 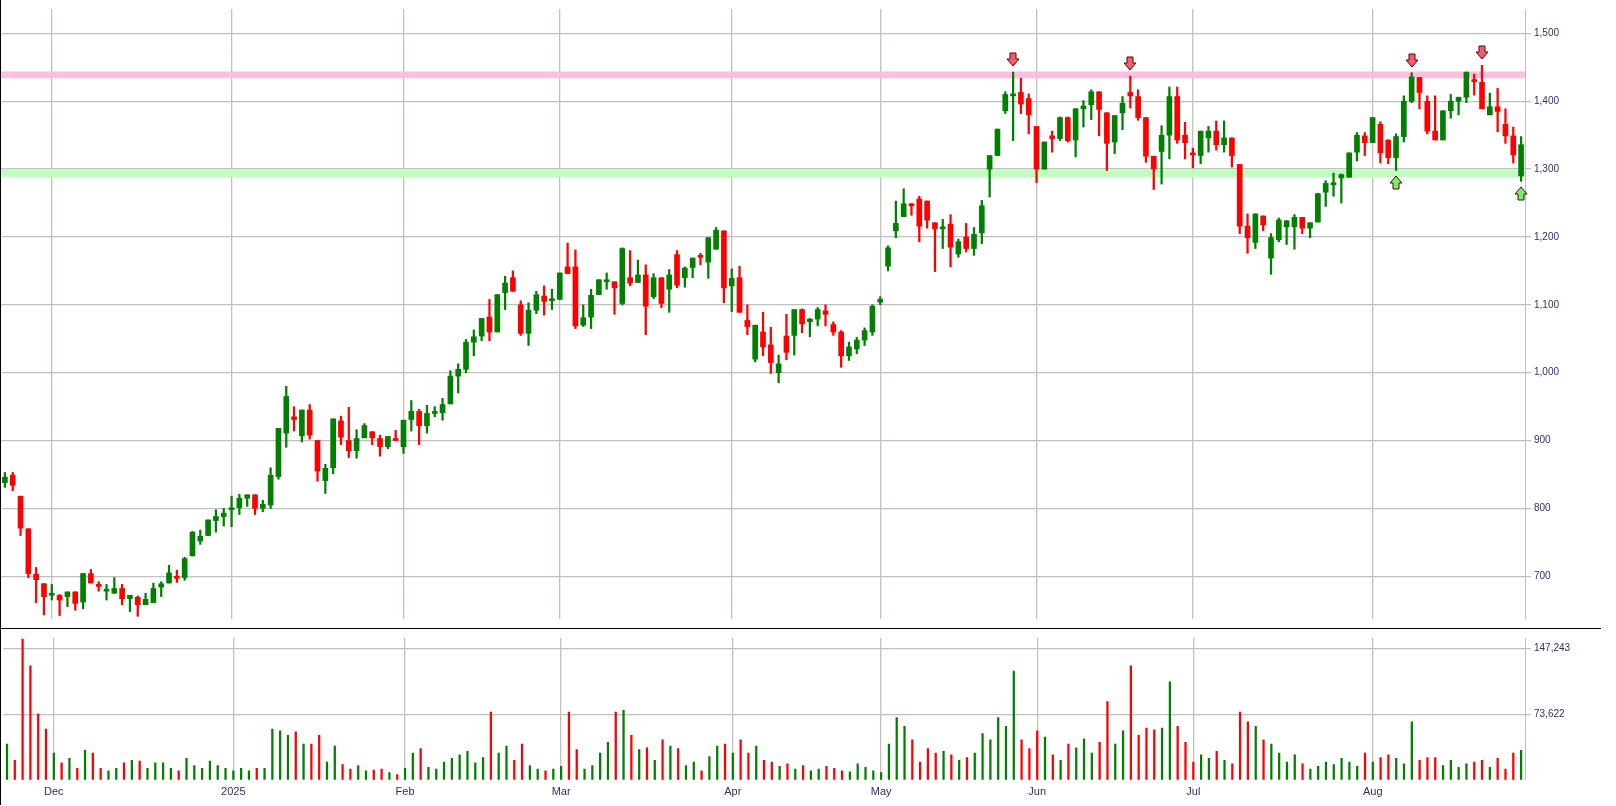 I want to click on y-tick-label: 700, so click(x=1543, y=575).